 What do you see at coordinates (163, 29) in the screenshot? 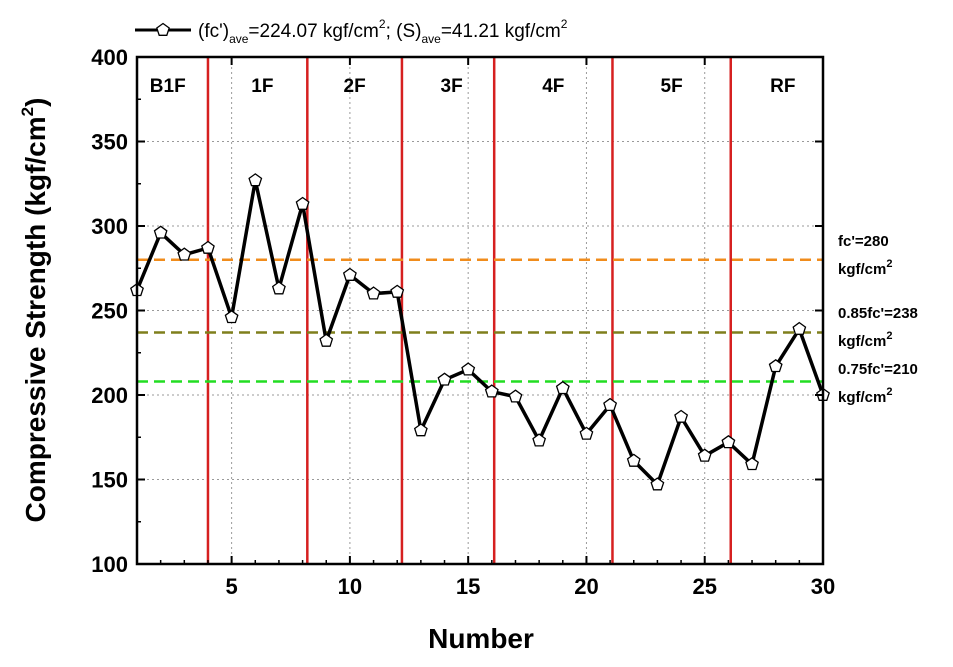
I see `legend-pentagon-marker` at bounding box center [163, 29].